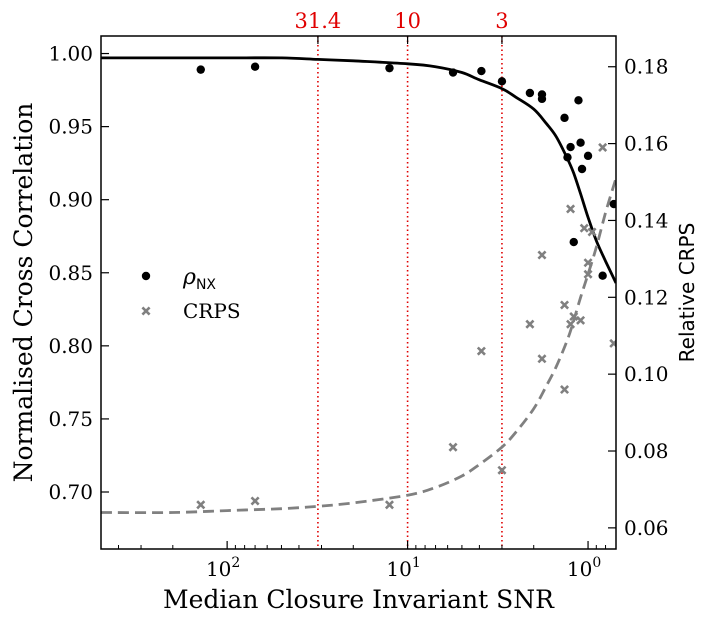 The image size is (714, 624). I want to click on legend-label-rho: ρNX, so click(199, 279).